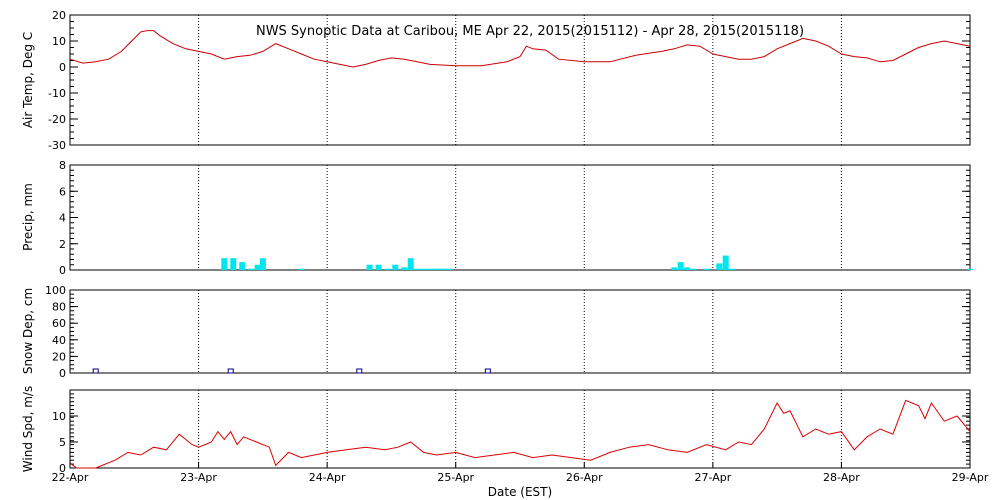 The height and width of the screenshot is (500, 1000). What do you see at coordinates (28, 217) in the screenshot?
I see `precip-axis-title: Precip, mm` at bounding box center [28, 217].